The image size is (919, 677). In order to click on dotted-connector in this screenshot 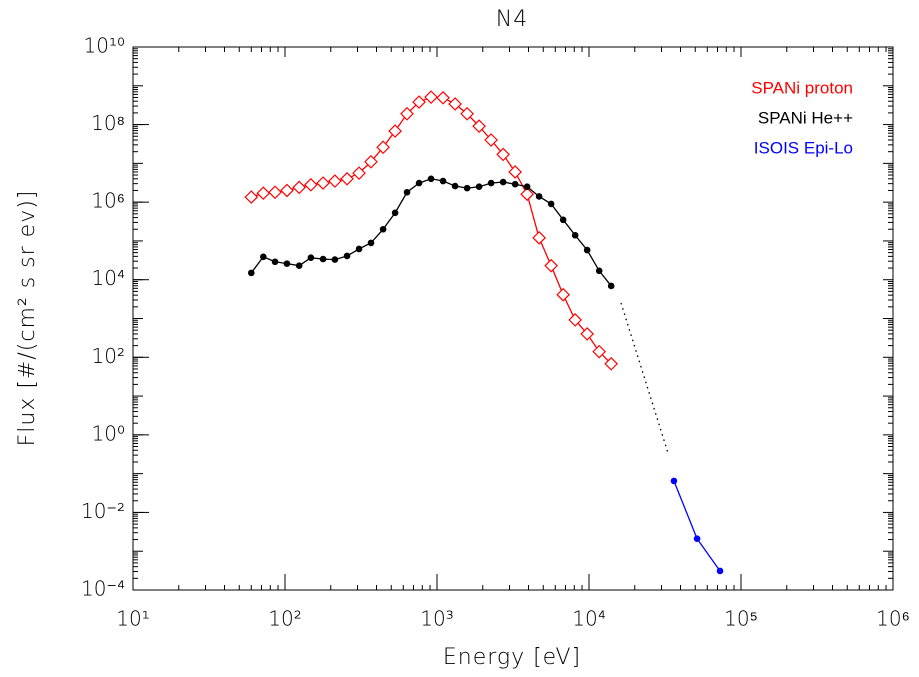, I will do `click(644, 378)`.